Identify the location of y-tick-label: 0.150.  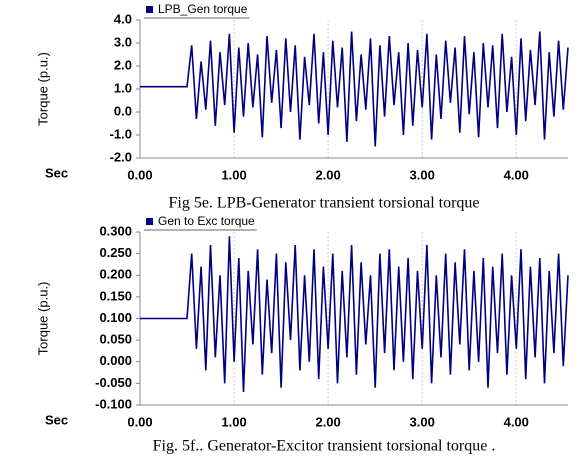
(115, 295).